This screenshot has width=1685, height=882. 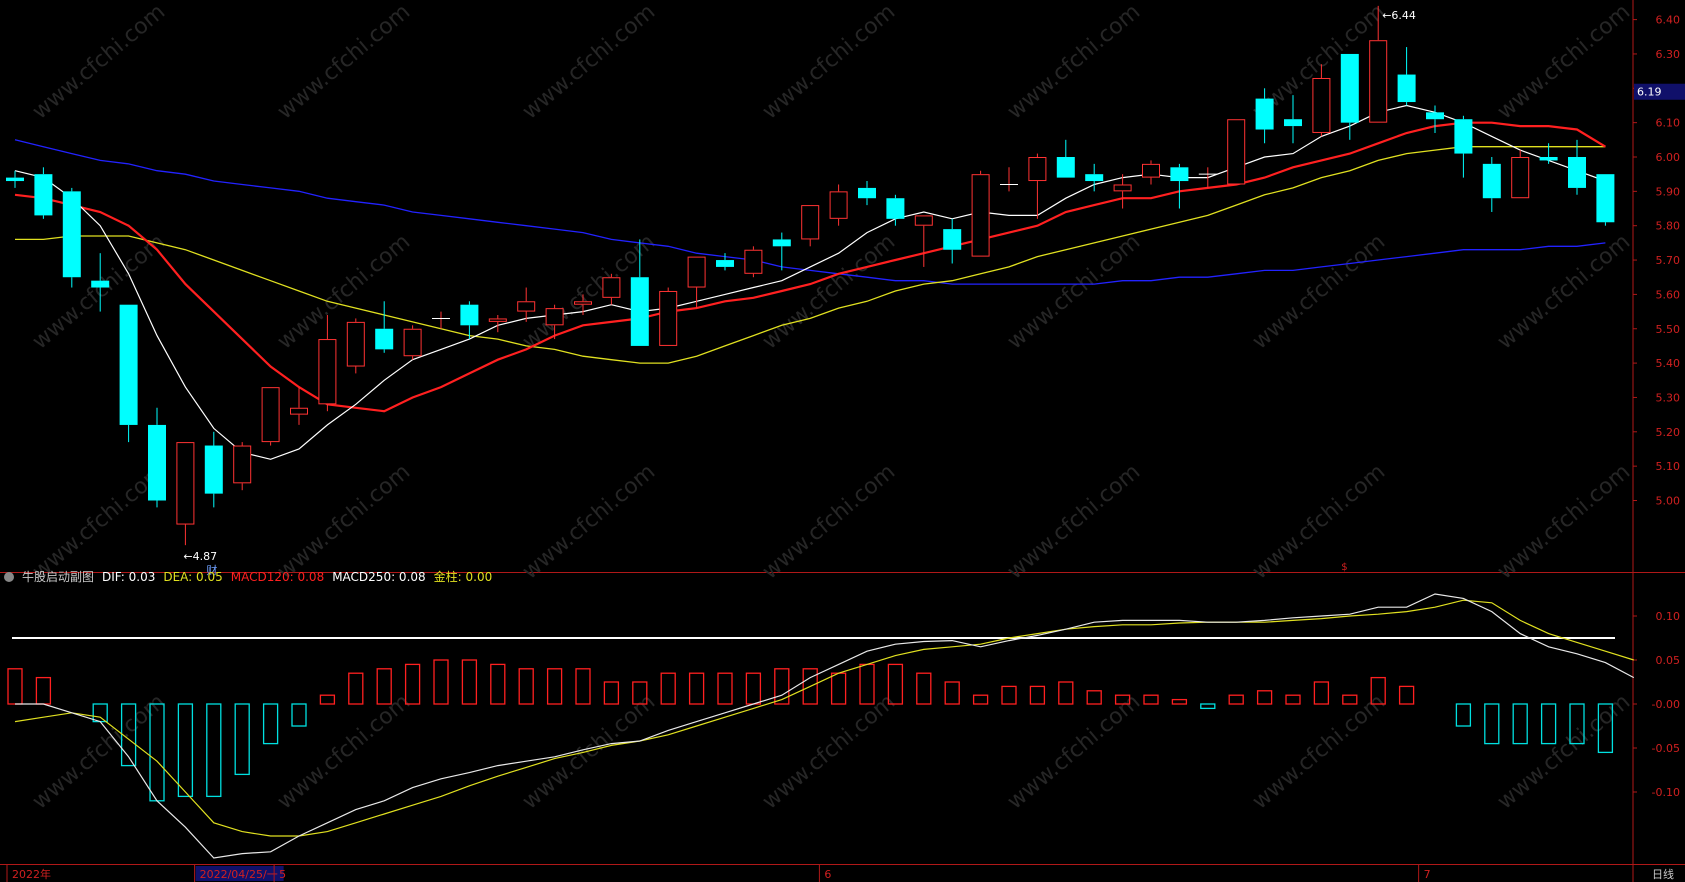 What do you see at coordinates (129, 577) in the screenshot?
I see `legend-dif: DIF: 0.03` at bounding box center [129, 577].